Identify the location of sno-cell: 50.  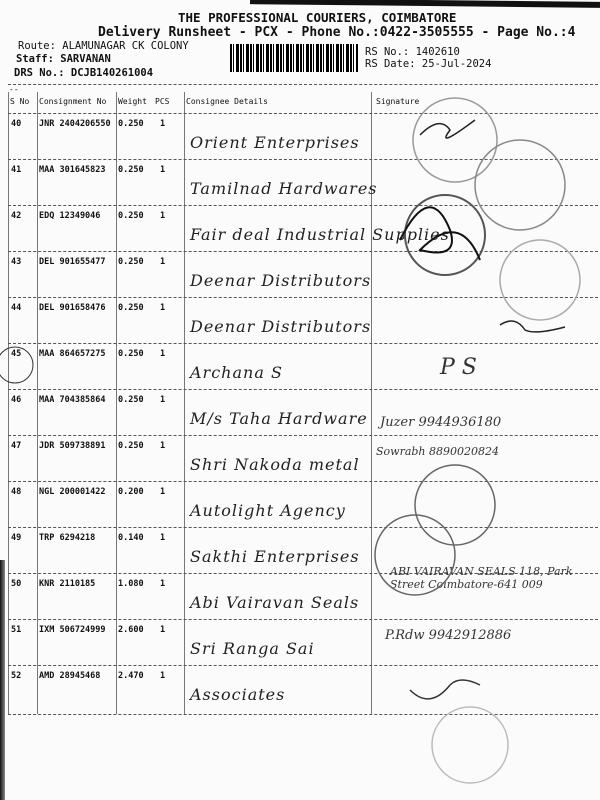
(16, 584).